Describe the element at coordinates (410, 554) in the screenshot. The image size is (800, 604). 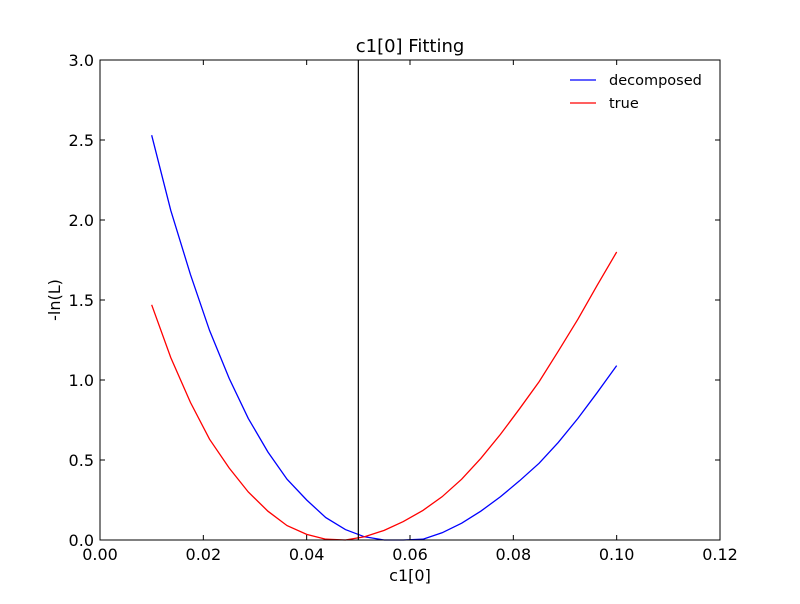
I see `x-tick-label: 0.06` at that location.